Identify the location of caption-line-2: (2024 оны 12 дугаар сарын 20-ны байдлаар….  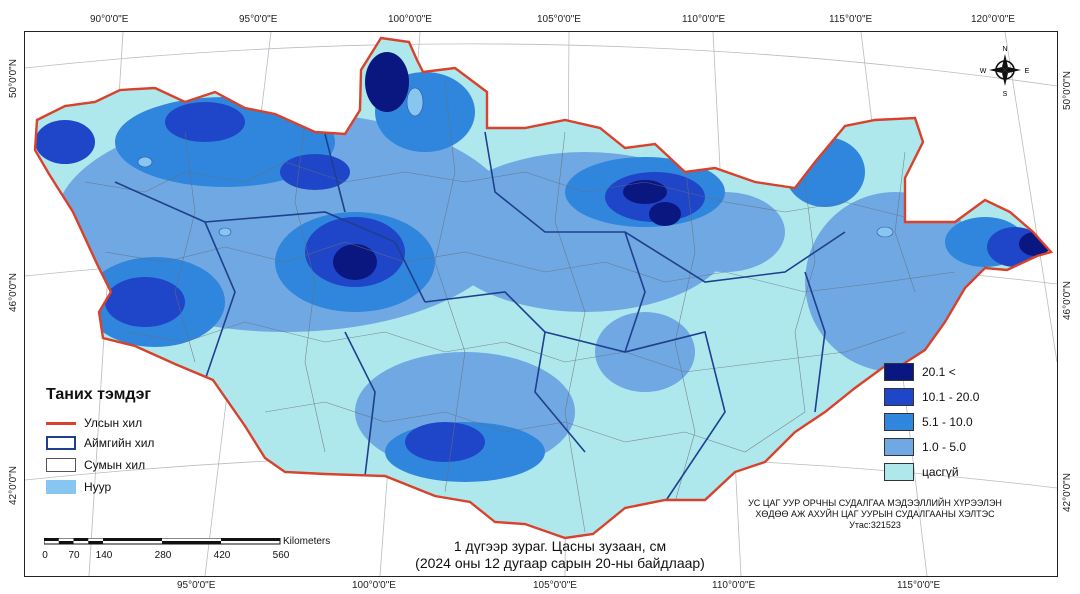
(560, 563).